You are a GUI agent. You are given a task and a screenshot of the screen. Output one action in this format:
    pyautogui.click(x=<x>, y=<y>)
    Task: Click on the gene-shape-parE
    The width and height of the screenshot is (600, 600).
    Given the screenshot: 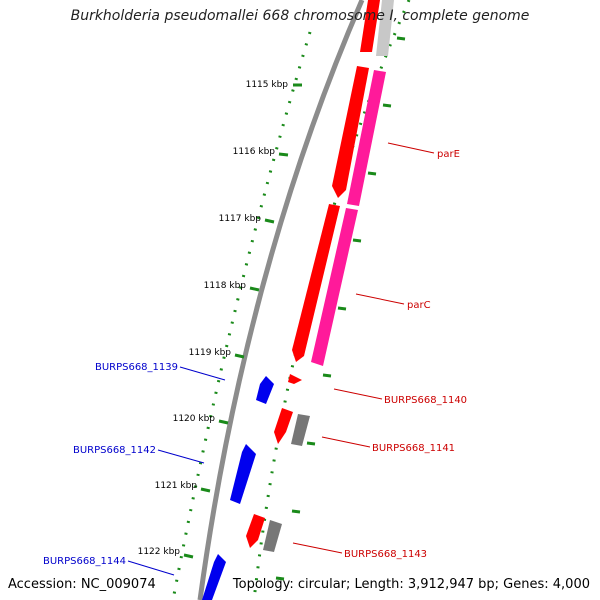 What is the action you would take?
    pyautogui.click(x=350, y=132)
    